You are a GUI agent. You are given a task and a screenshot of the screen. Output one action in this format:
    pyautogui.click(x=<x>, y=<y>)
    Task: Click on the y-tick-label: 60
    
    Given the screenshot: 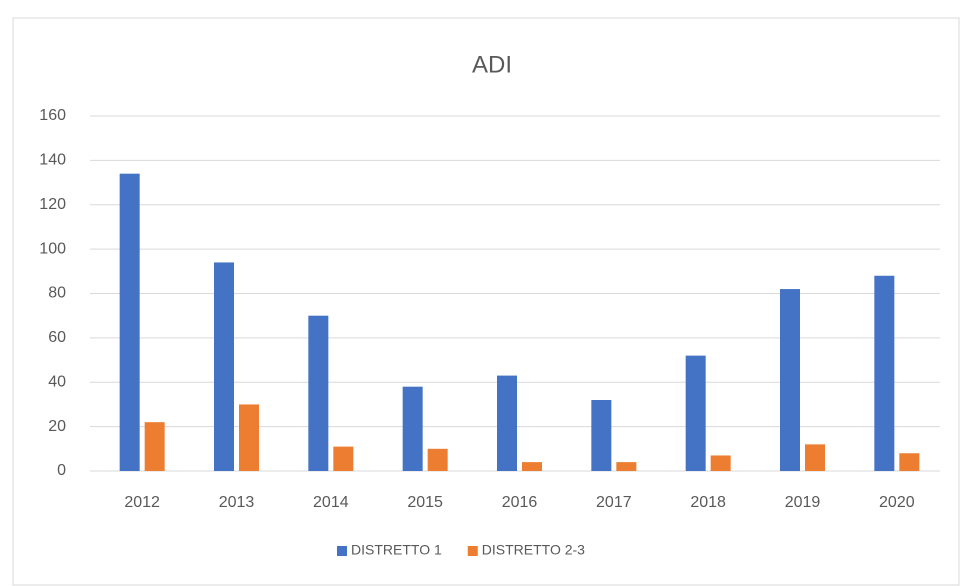 What is the action you would take?
    pyautogui.click(x=57, y=337)
    